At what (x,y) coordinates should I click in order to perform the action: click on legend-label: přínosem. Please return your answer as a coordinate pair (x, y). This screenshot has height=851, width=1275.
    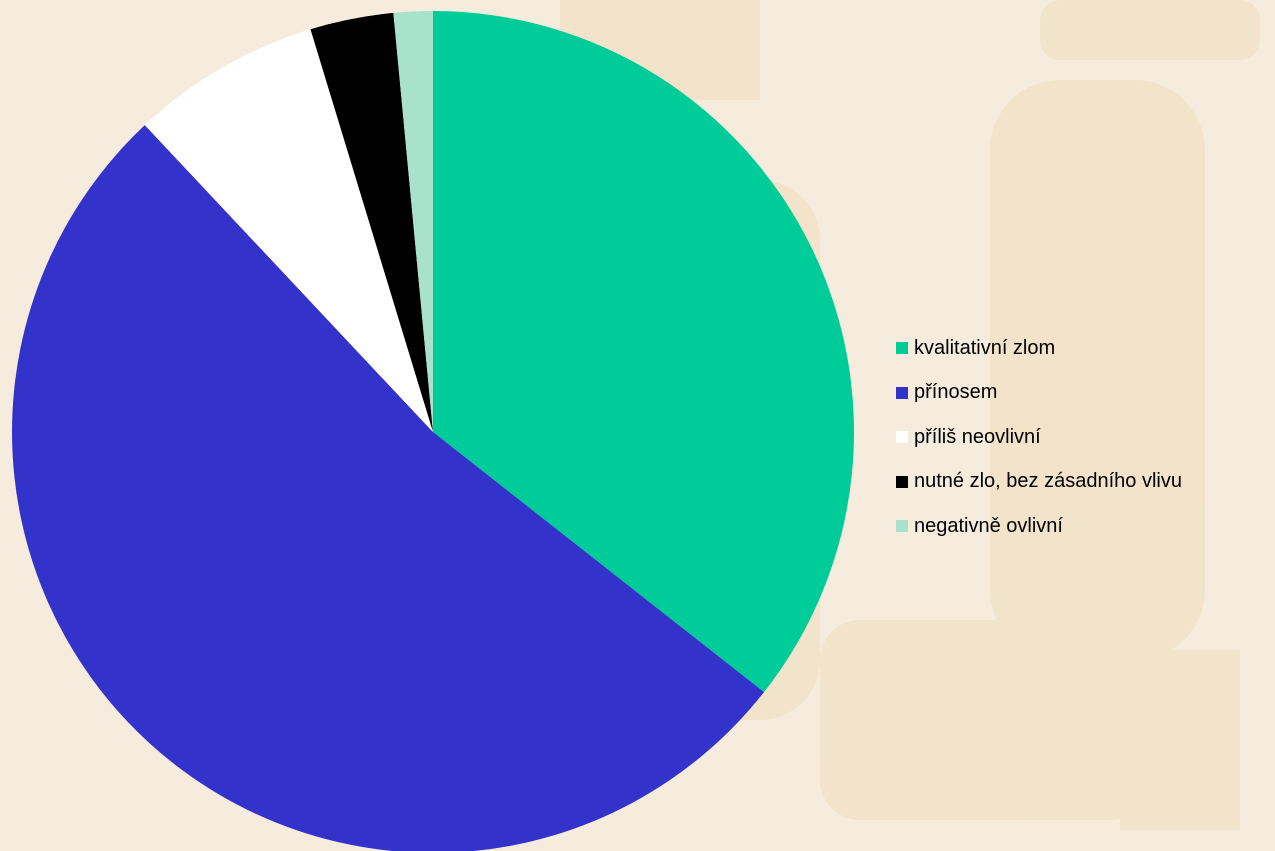
    Looking at the image, I should click on (956, 392).